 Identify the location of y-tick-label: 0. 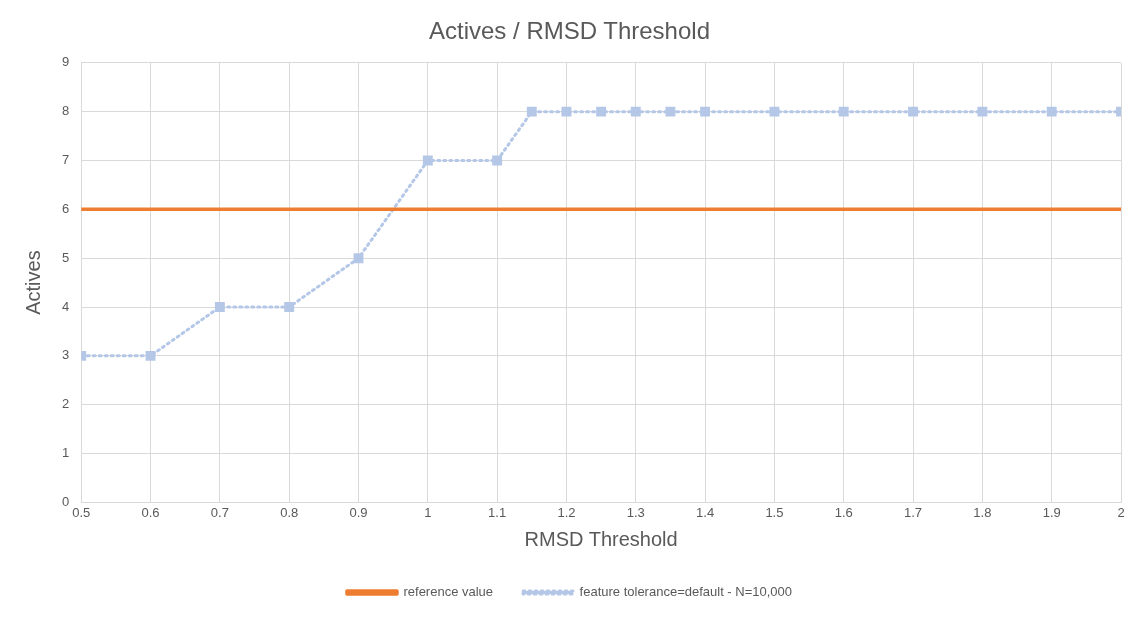
(66, 501).